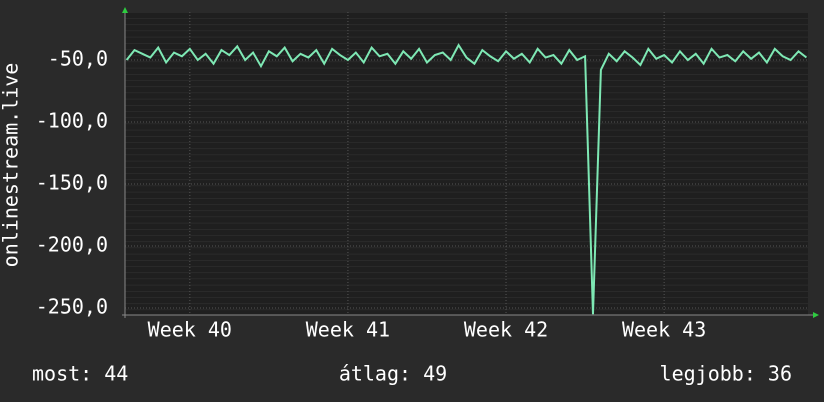 The width and height of the screenshot is (824, 402). Describe the element at coordinates (506, 330) in the screenshot. I see `x-tick-label: Week 42` at that location.